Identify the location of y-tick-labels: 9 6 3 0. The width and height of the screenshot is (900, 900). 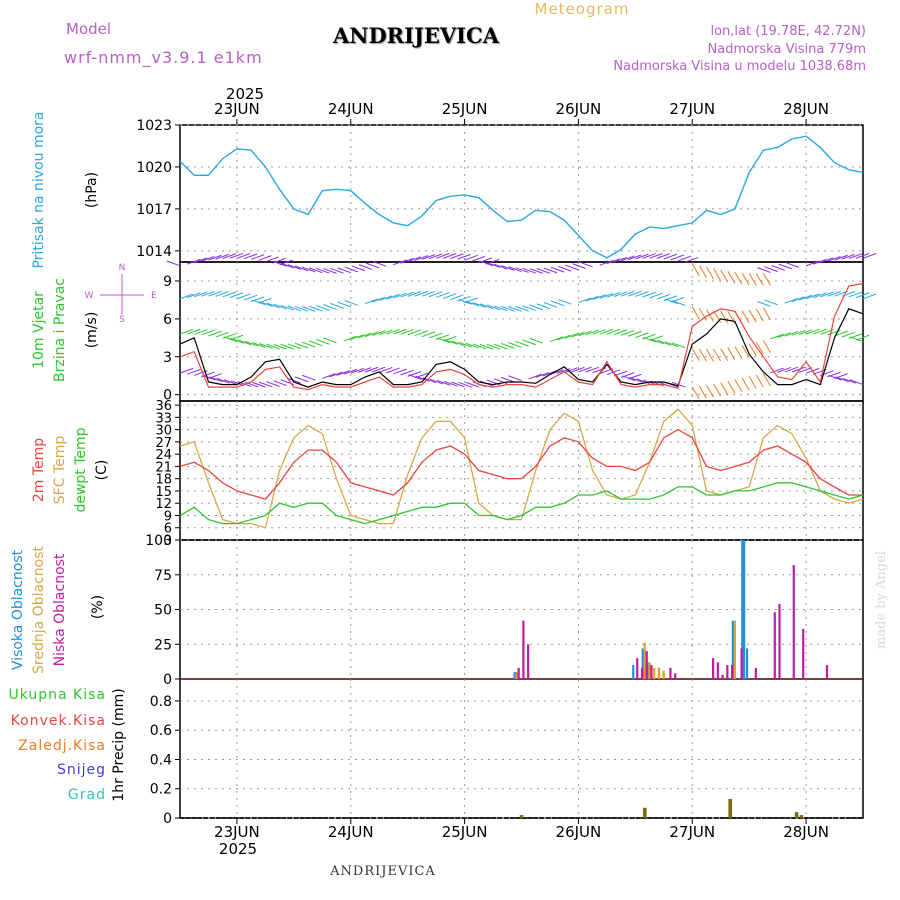
(513, 339).